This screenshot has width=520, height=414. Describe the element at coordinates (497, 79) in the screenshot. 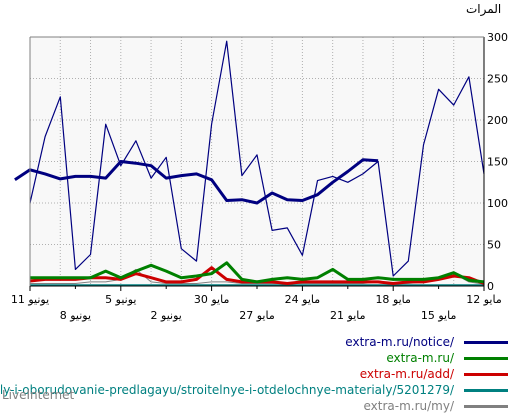

I see `y-tick-label: 250` at that location.